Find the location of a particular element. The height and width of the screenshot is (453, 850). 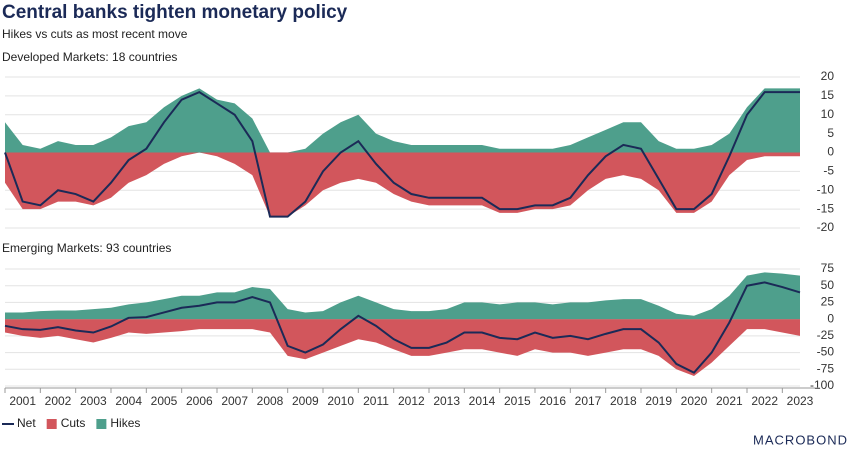

x-tick-label: 2018 is located at coordinates (623, 401).